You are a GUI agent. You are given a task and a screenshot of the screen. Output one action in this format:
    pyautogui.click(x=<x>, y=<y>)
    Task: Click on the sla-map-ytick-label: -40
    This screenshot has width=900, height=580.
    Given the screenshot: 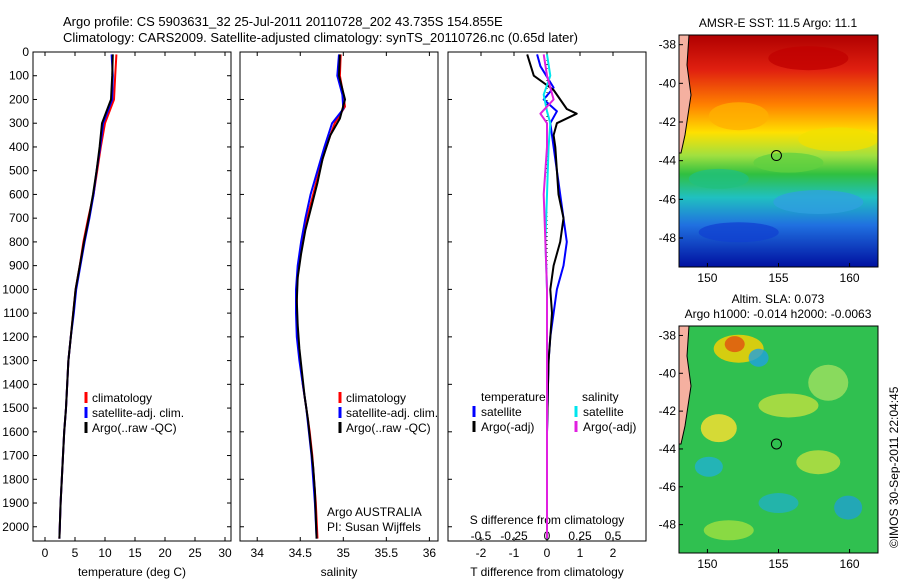 What is the action you would take?
    pyautogui.click(x=668, y=373)
    